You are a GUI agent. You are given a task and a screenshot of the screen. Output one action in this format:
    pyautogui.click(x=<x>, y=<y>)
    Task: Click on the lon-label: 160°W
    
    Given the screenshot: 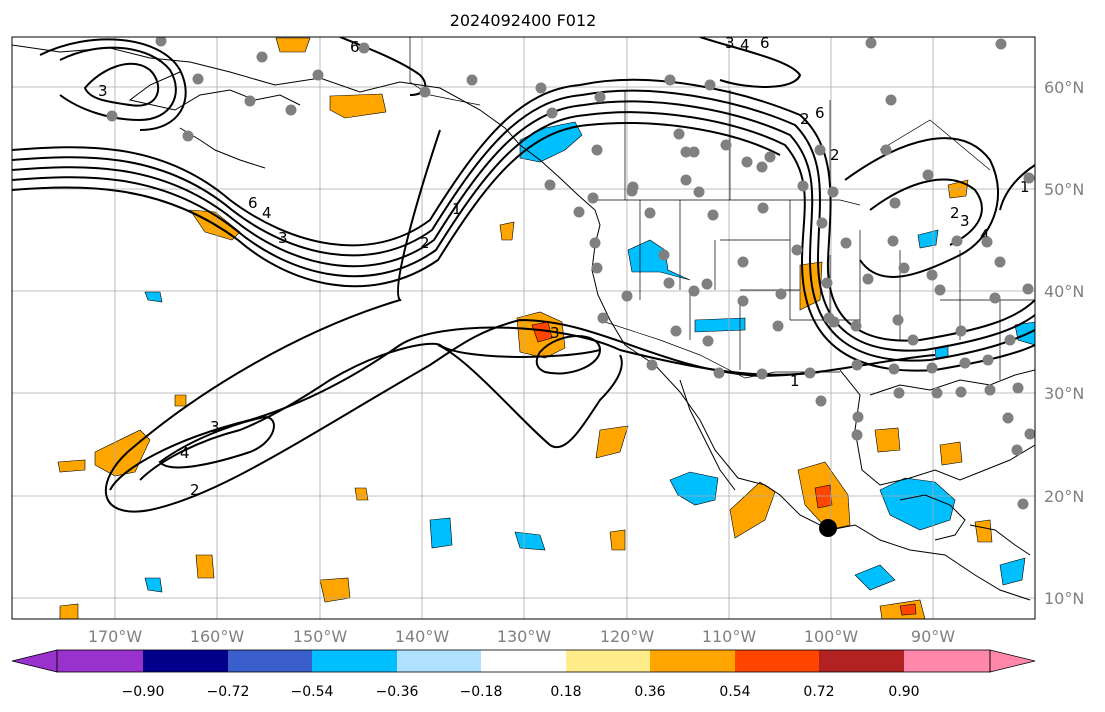 What is the action you would take?
    pyautogui.click(x=217, y=636)
    